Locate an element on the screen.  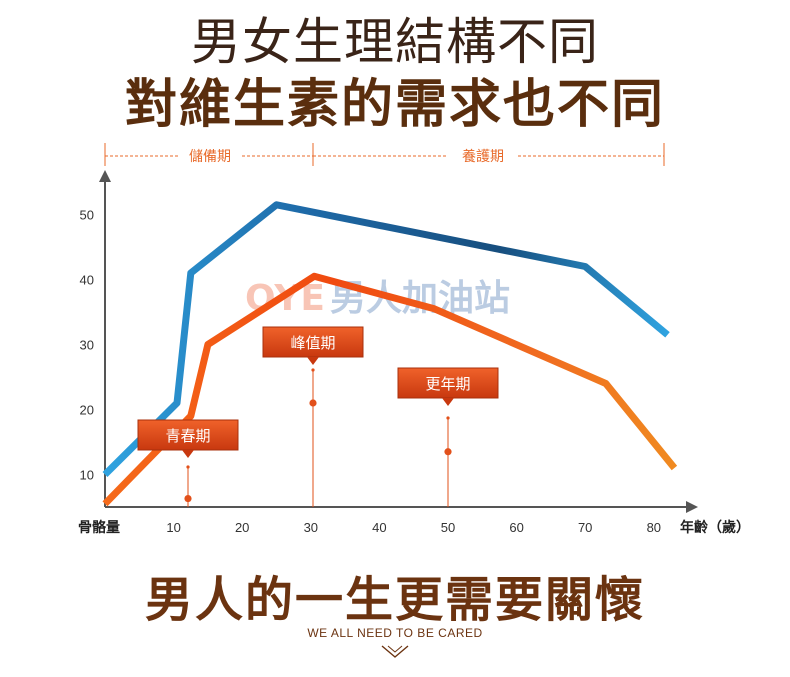
y-tick-label: 40 is located at coordinates (87, 280).